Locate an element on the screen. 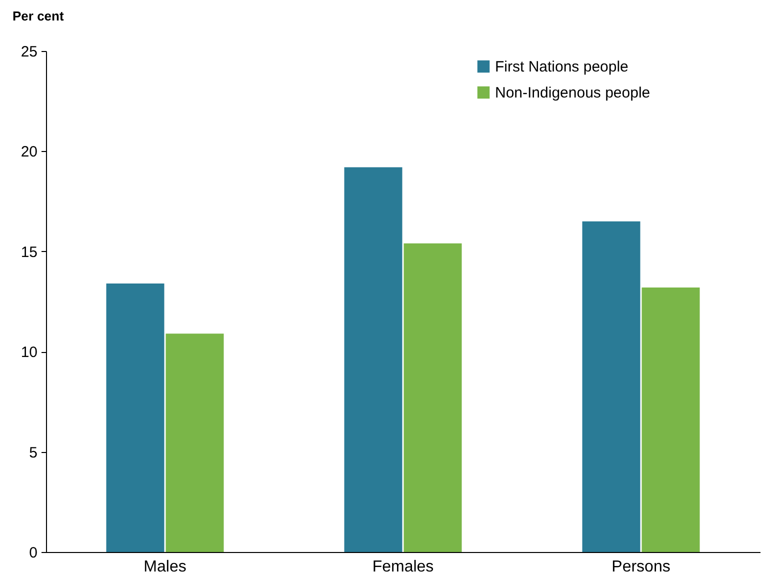  legend-label: Non-Indigenous people is located at coordinates (572, 93).